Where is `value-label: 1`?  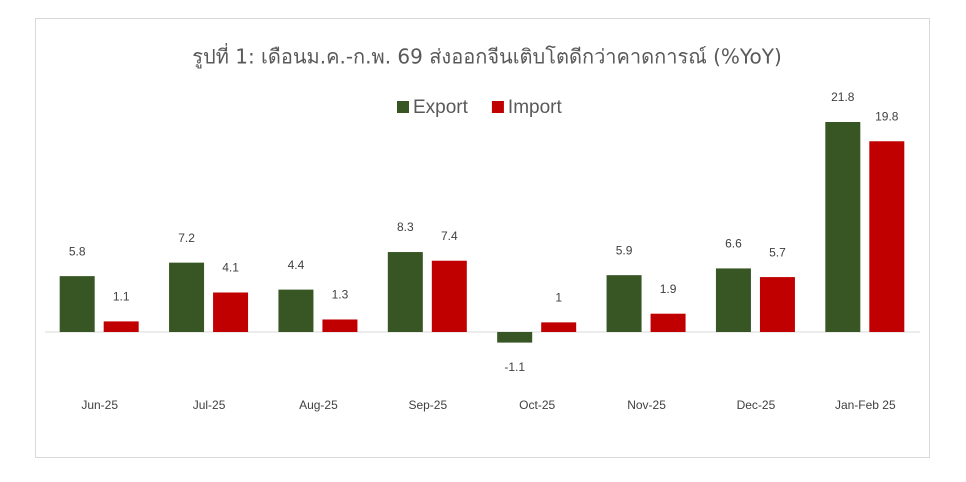
value-label: 1 is located at coordinates (558, 298).